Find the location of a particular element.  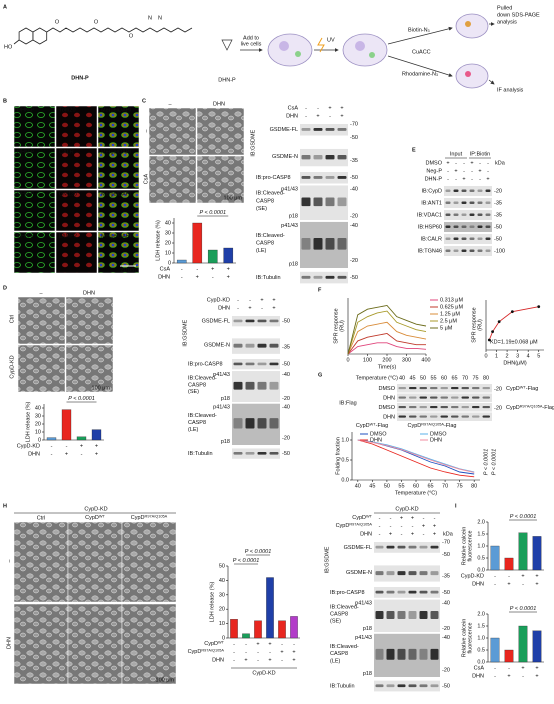

data-point is located at coordinates (512, 312).